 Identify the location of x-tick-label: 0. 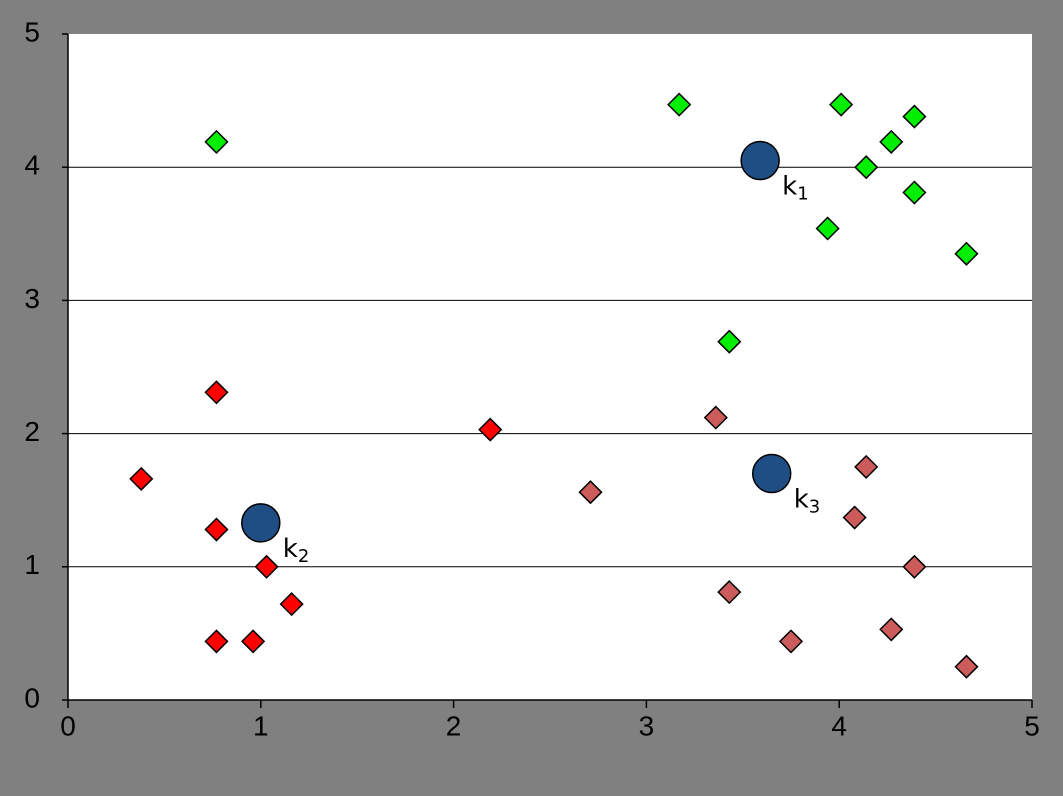
(68, 725).